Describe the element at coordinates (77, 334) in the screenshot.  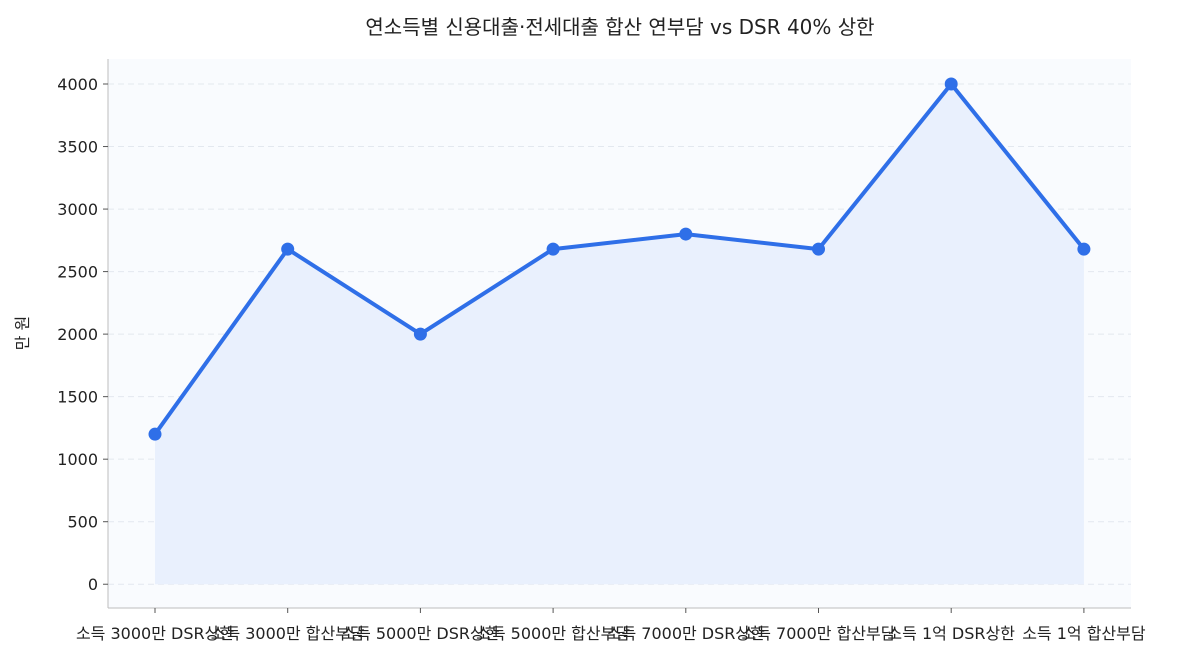
I see `y-tick-label: 2000` at that location.